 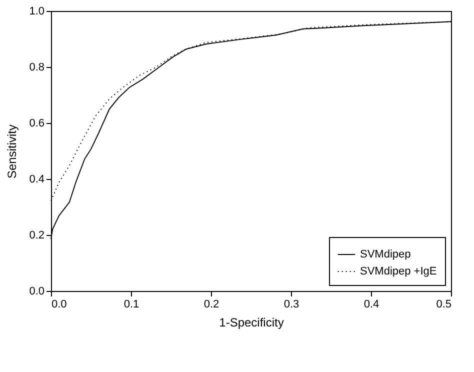 What do you see at coordinates (372, 304) in the screenshot?
I see `x-tick-label: 0.4` at bounding box center [372, 304].